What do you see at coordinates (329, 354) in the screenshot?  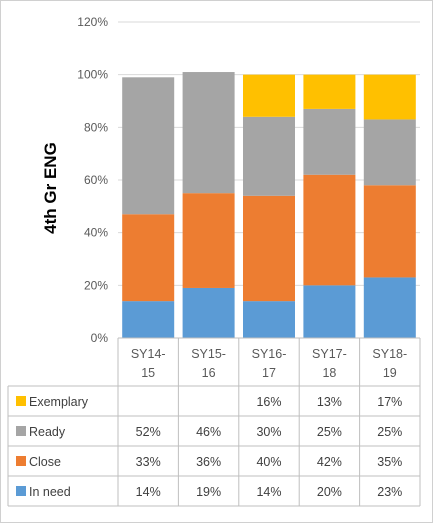 I see `category-label: SY17-` at bounding box center [329, 354].